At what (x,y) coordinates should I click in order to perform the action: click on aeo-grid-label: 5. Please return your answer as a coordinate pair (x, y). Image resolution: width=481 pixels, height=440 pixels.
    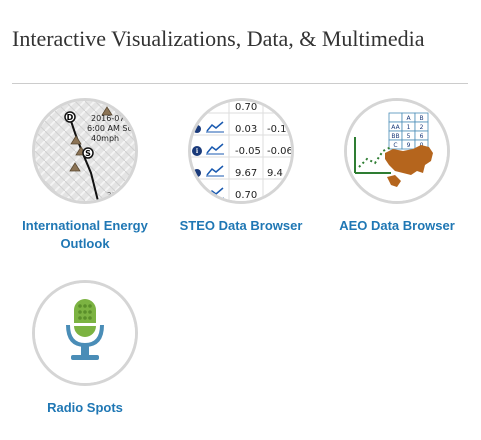
    Looking at the image, I should click on (409, 136).